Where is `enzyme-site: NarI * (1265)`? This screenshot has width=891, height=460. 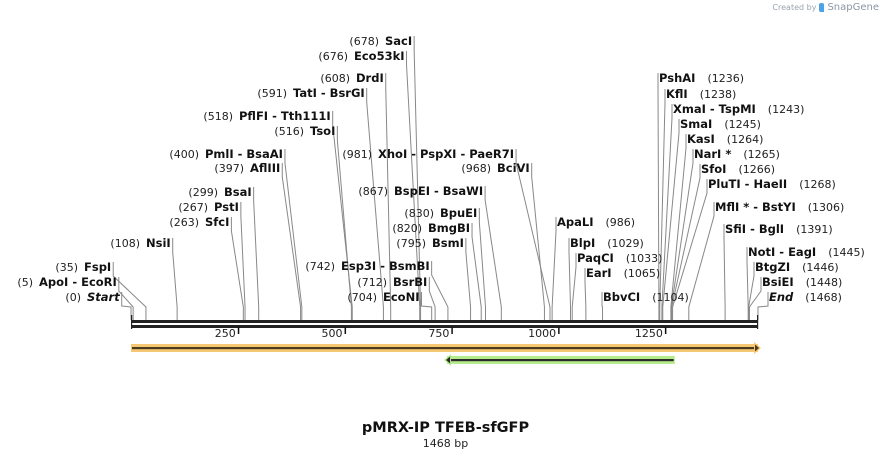 enzyme-site: NarI * (1265) is located at coordinates (737, 154).